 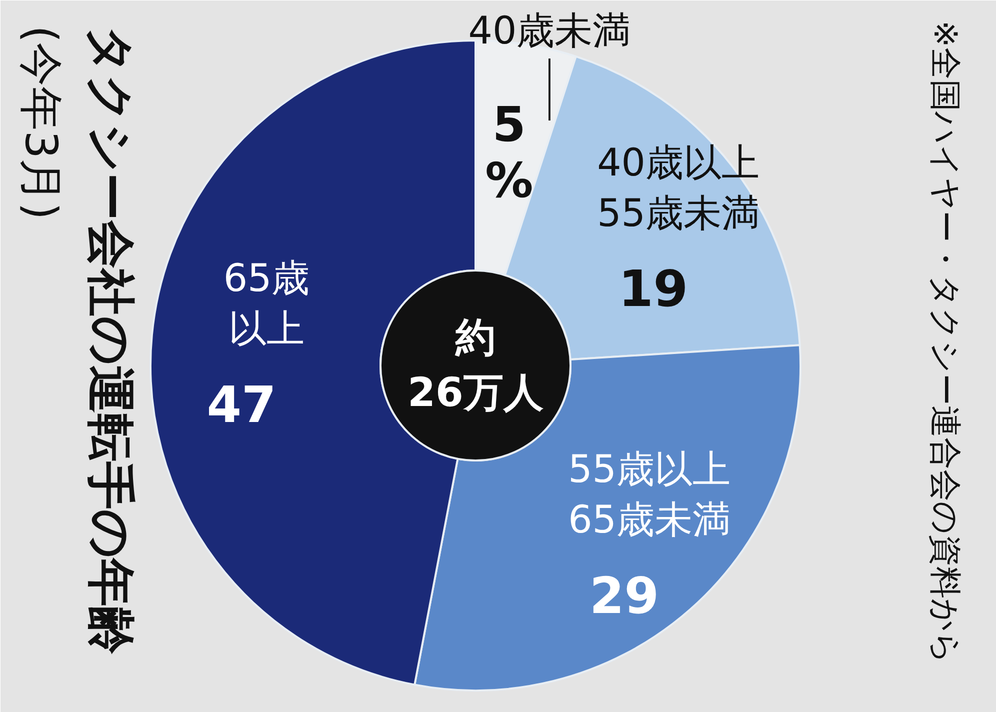 What do you see at coordinates (549, 30) in the screenshot?
I see `slice-label: 40歳未満` at bounding box center [549, 30].